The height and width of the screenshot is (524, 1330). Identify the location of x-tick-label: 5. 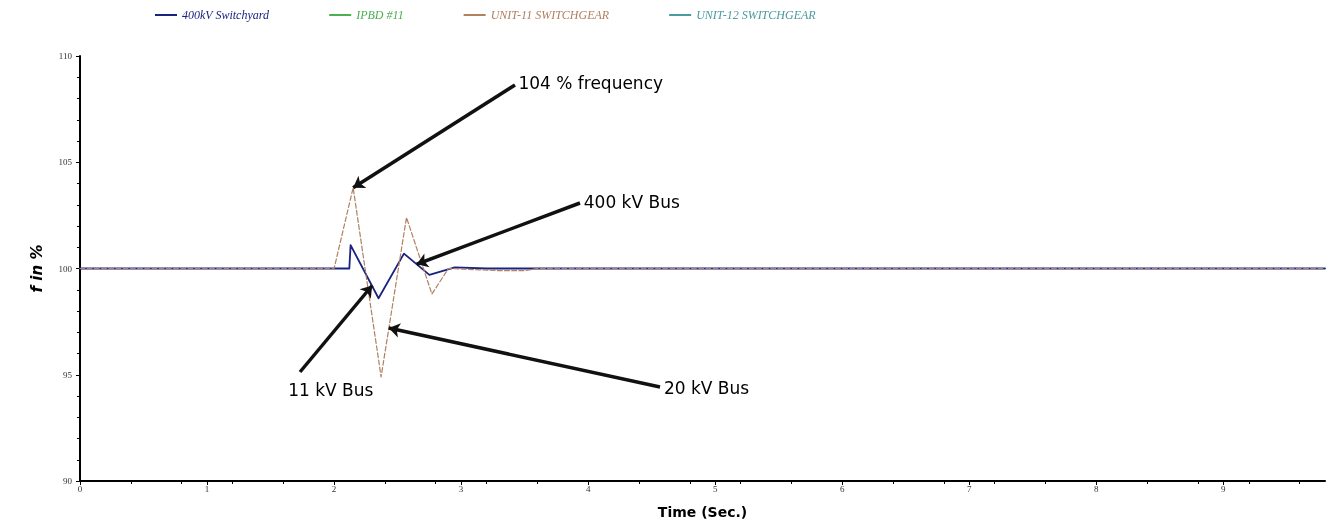
(715, 488).